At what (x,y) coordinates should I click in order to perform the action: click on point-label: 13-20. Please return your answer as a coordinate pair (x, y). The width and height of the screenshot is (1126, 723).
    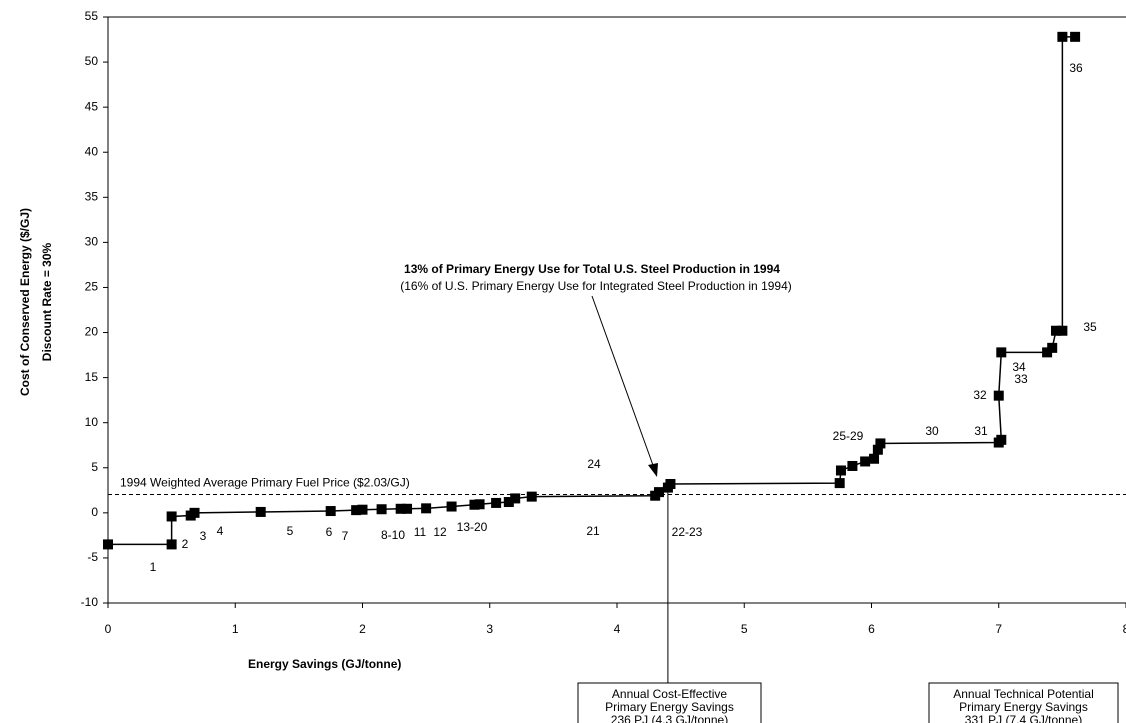
    Looking at the image, I should click on (472, 527).